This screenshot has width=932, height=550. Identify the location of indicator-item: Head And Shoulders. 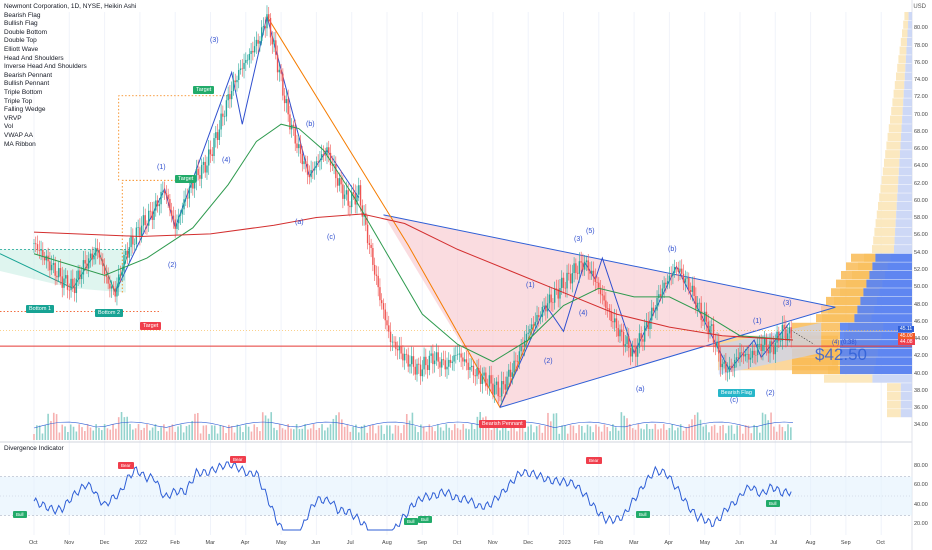
(34, 58).